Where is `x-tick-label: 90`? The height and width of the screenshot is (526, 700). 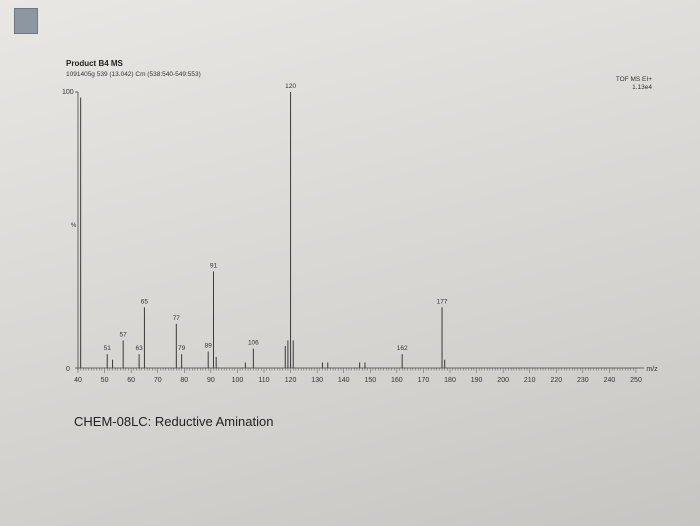 x-tick-label: 90 is located at coordinates (211, 380).